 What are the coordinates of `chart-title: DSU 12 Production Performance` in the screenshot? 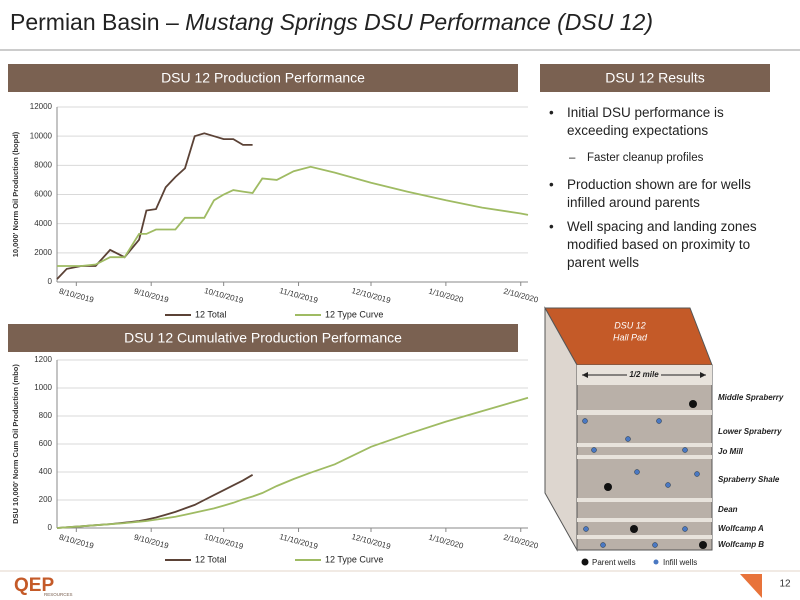 It's located at (263, 78).